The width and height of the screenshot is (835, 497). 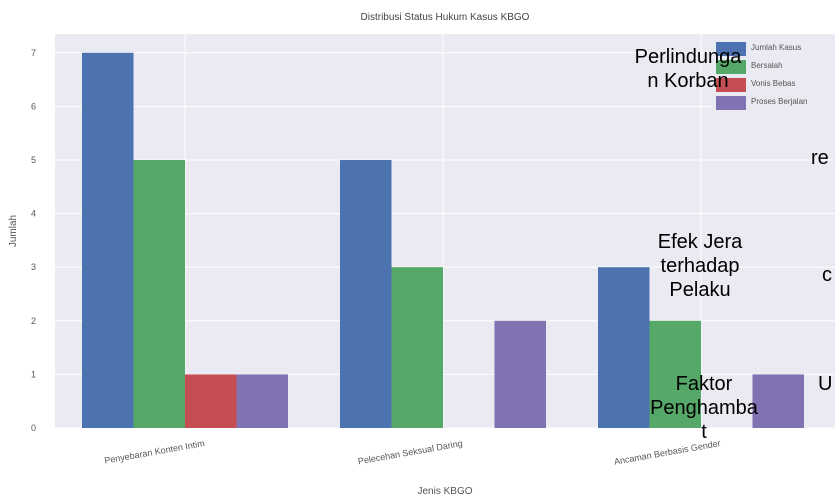 What do you see at coordinates (700, 242) in the screenshot?
I see `overlay-line: Efek Jera` at bounding box center [700, 242].